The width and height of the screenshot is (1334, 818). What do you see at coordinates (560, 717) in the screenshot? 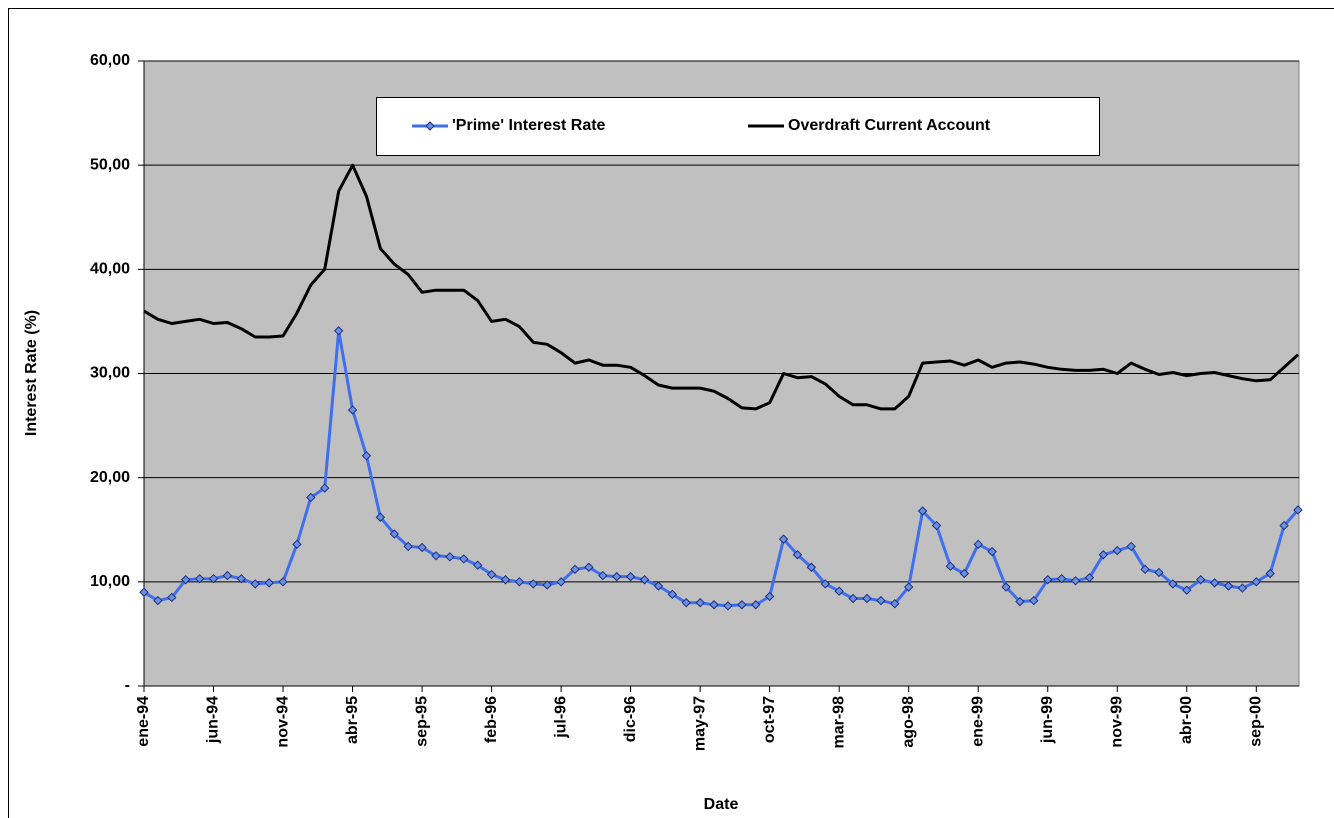
I see `x-tick-label: jul-96` at bounding box center [560, 717].